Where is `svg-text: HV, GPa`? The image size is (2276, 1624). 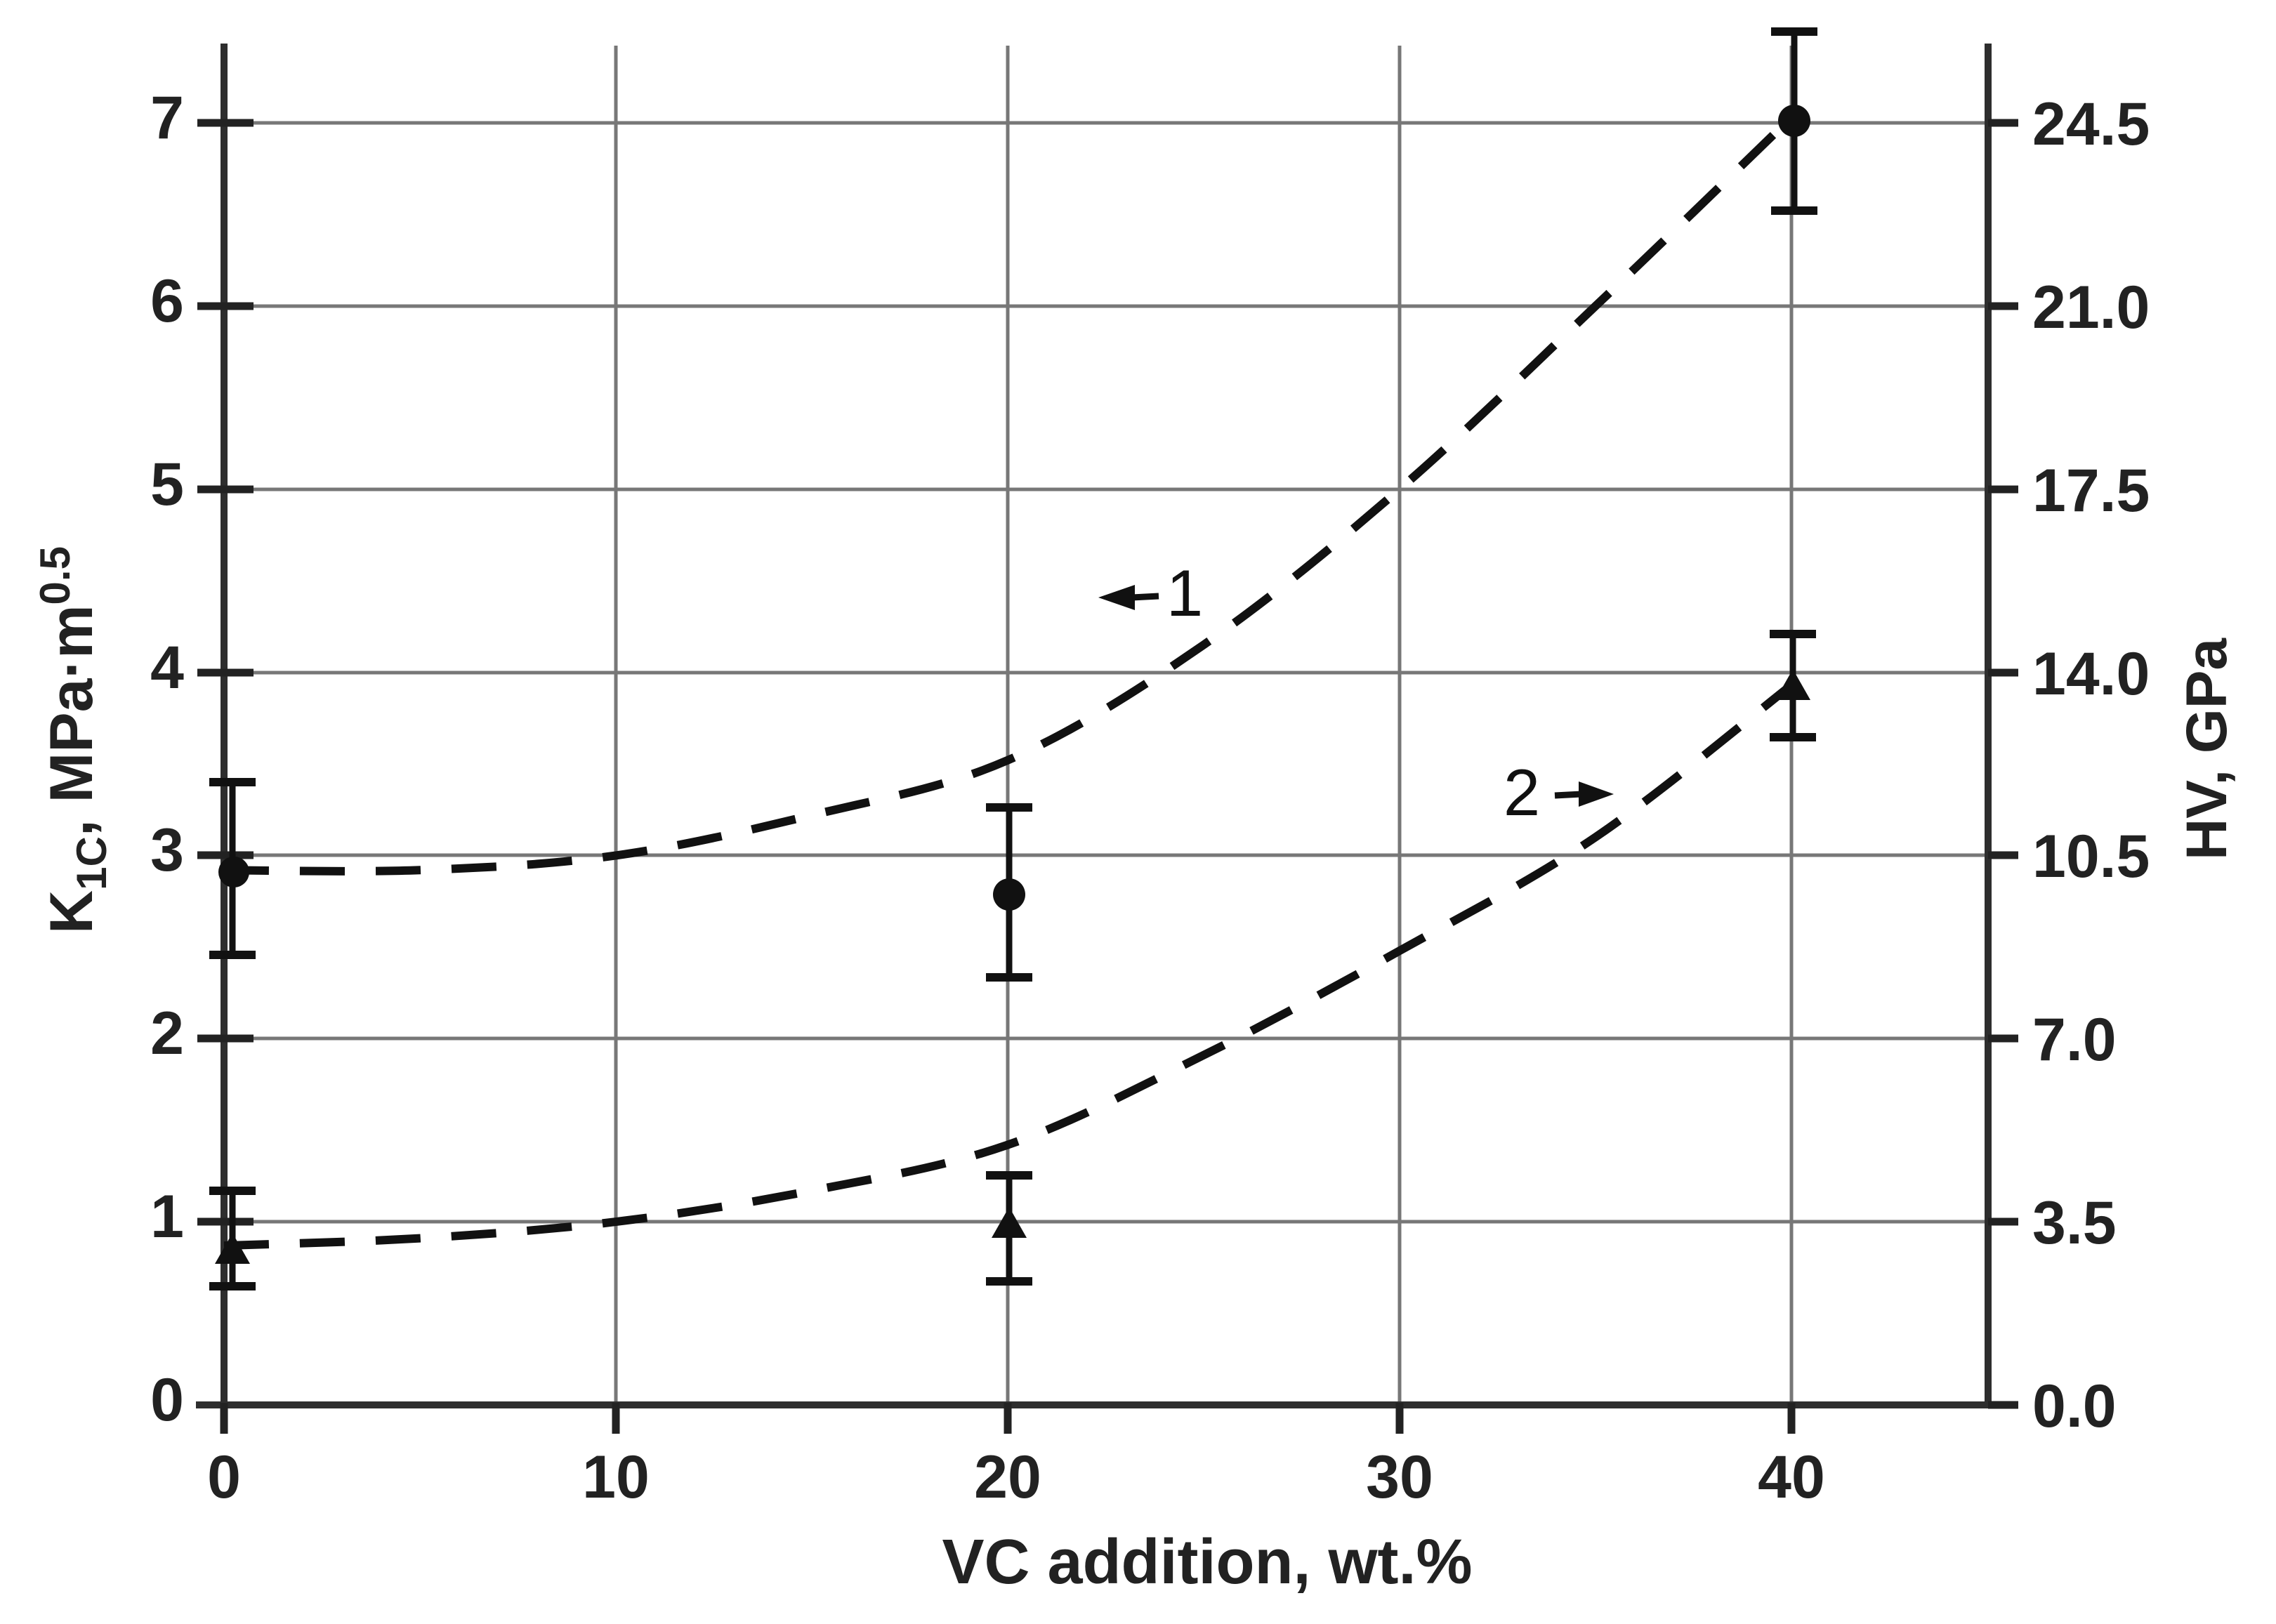
svg-text: HV, GPa is located at coordinates (2207, 749).